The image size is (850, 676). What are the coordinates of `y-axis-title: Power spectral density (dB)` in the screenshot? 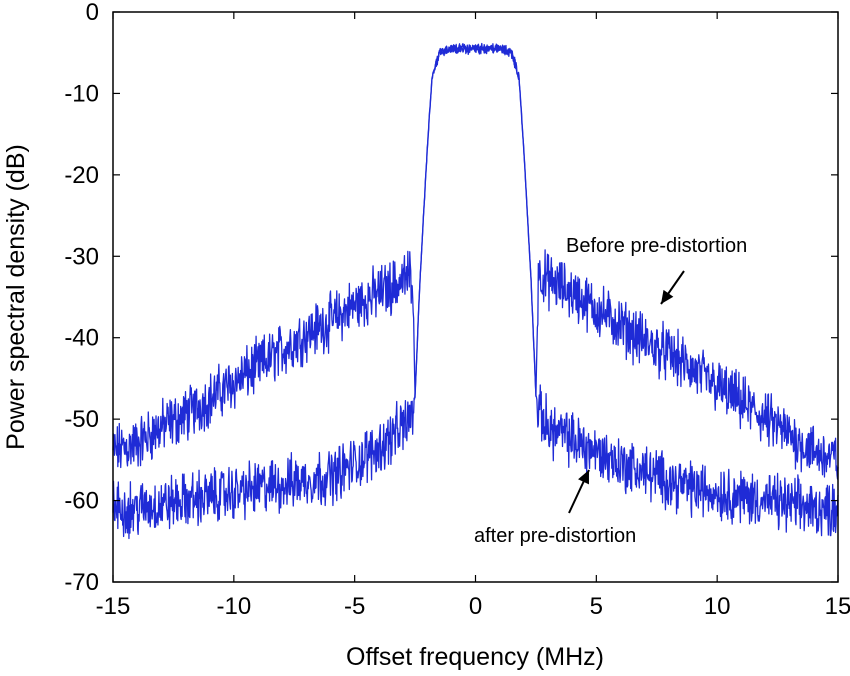 It's located at (16, 297).